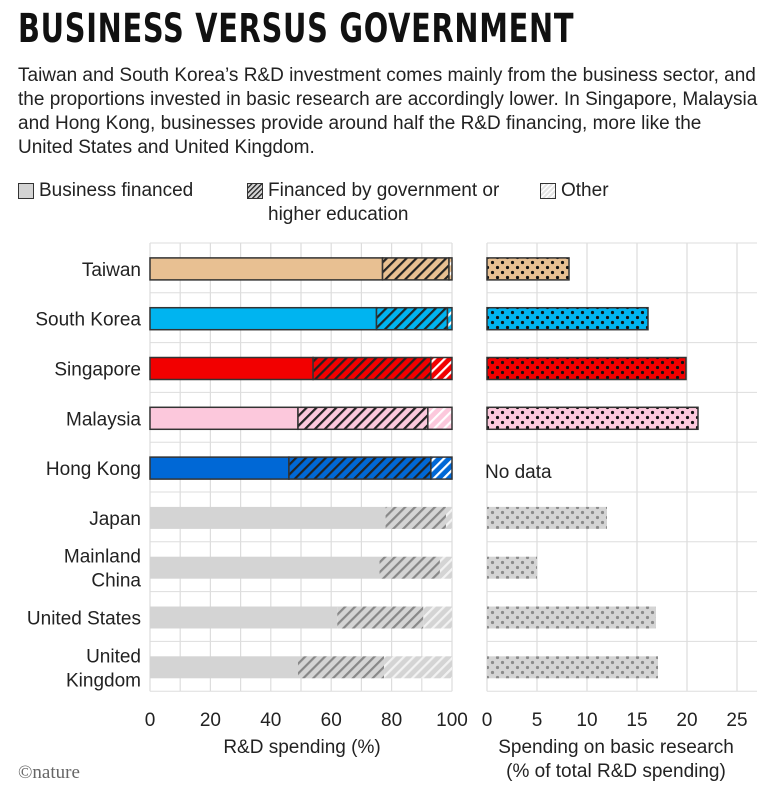 The width and height of the screenshot is (767, 794). What do you see at coordinates (111, 270) in the screenshot?
I see `category-label: Taiwan` at bounding box center [111, 270].